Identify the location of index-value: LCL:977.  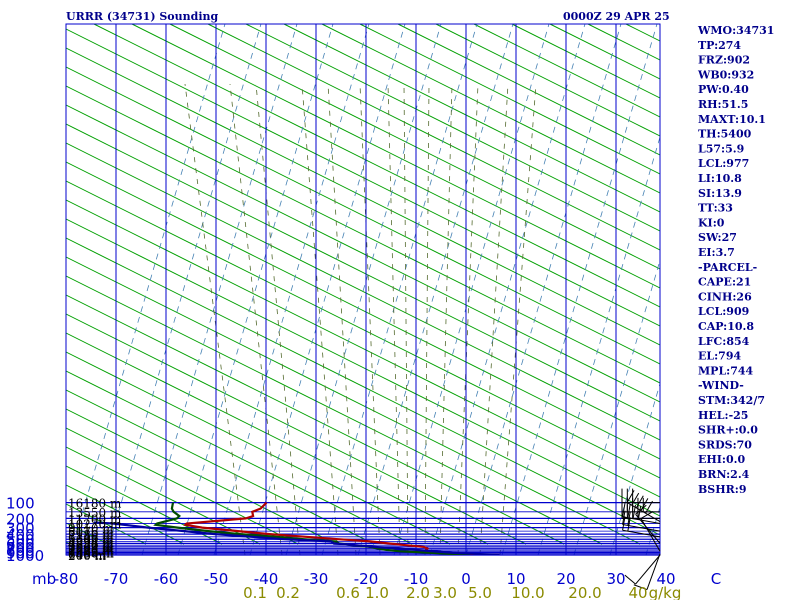
(723, 163).